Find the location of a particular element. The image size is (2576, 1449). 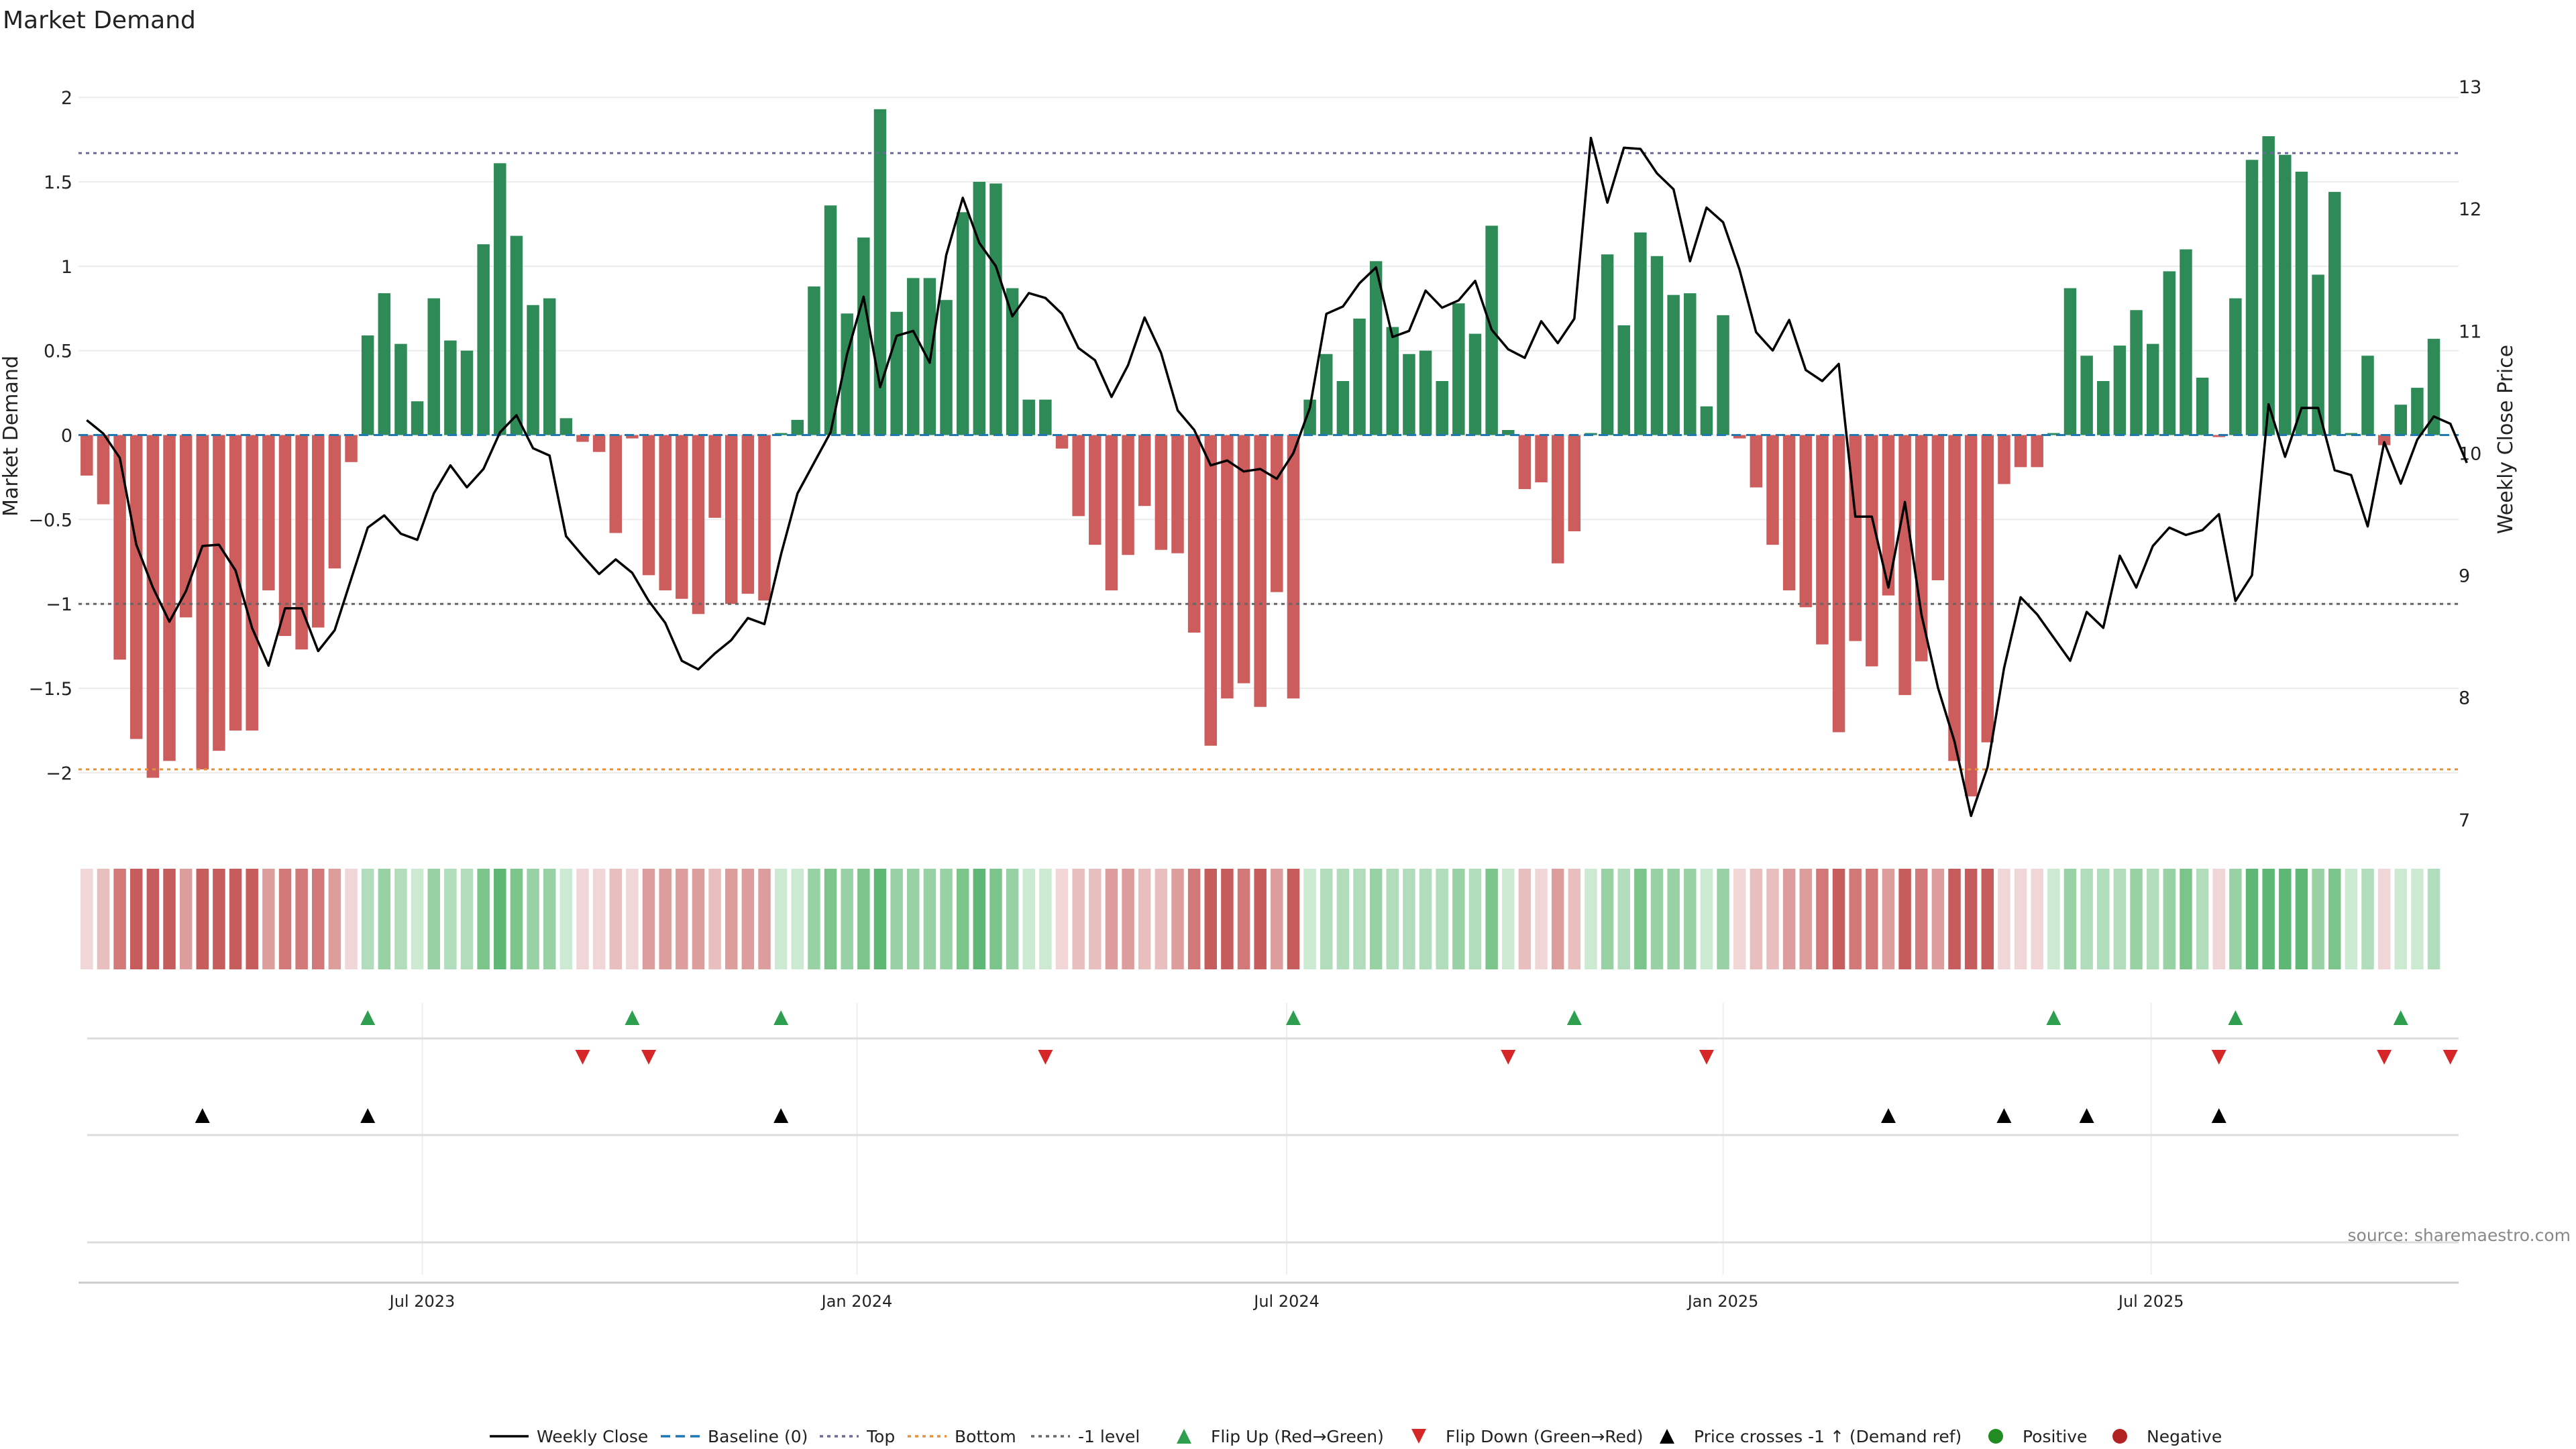

legend-label: Flip Down (Green→Red) is located at coordinates (1545, 1436).